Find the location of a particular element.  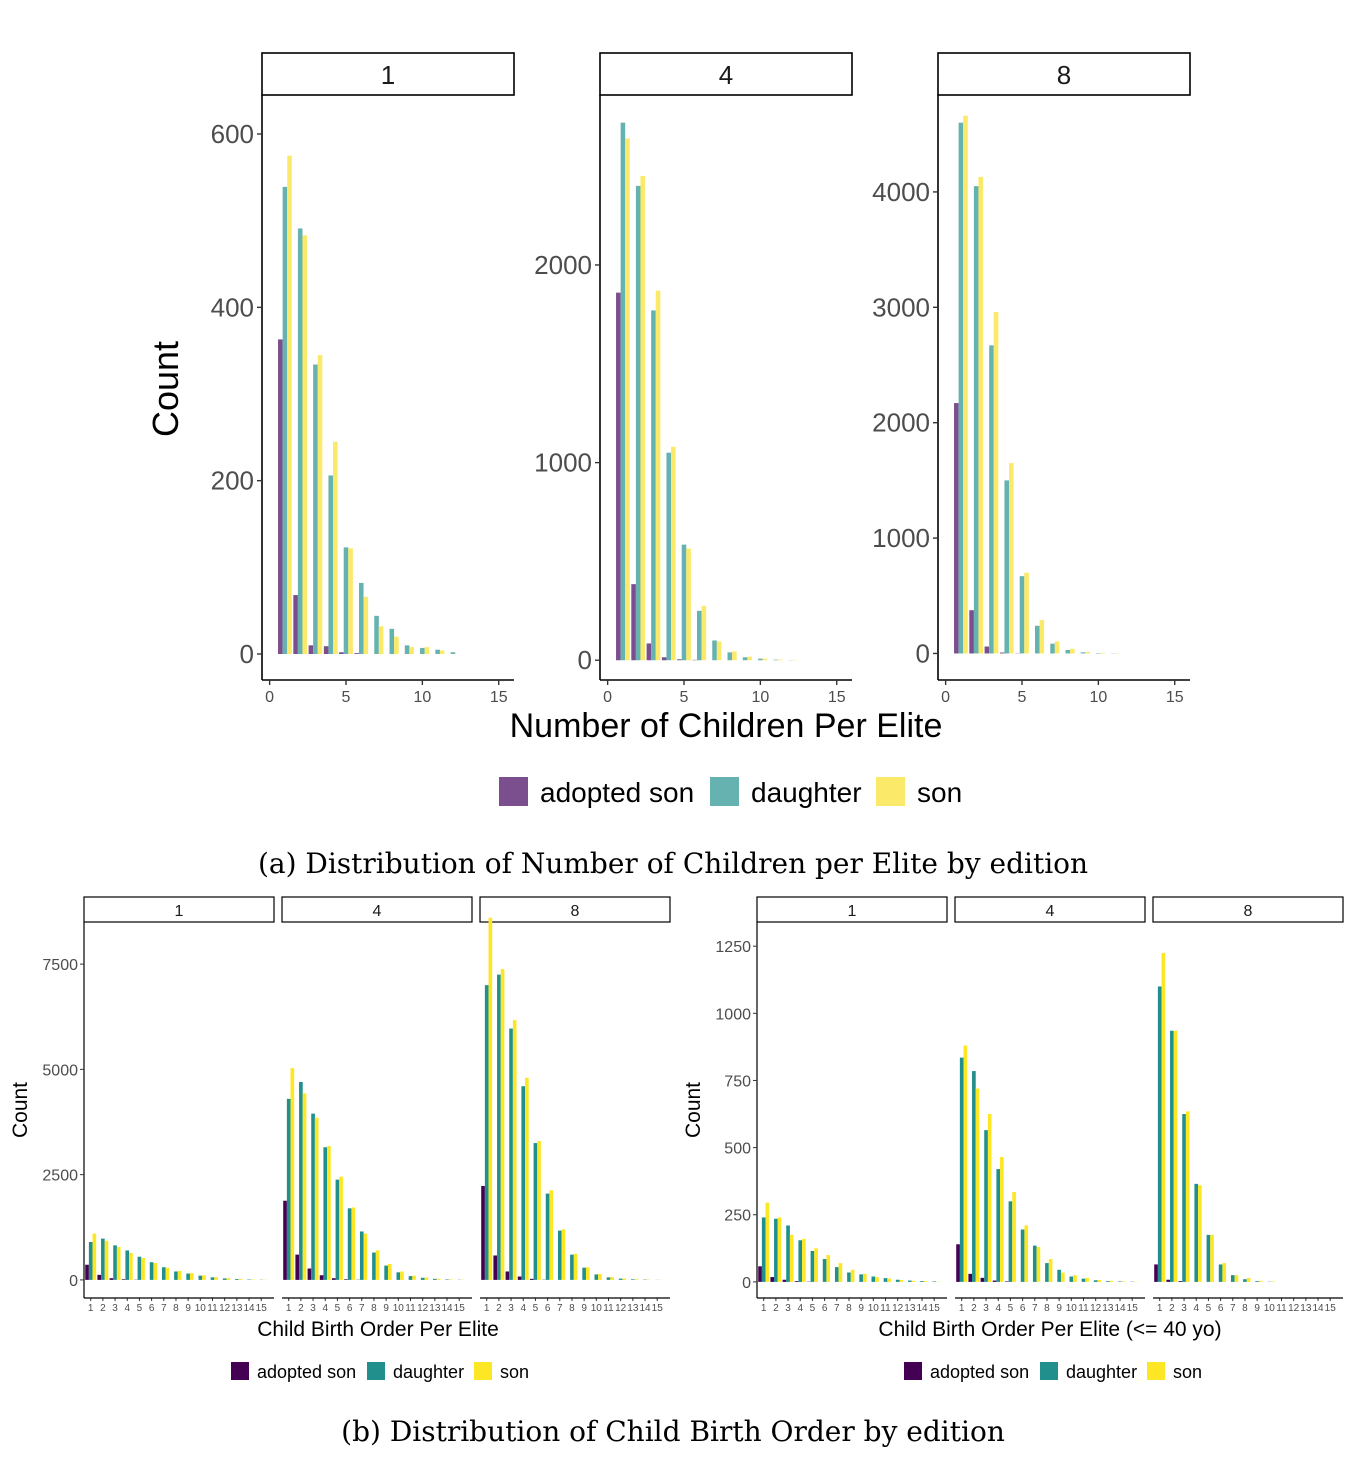

x-tick-label: 13 is located at coordinates (633, 1308).